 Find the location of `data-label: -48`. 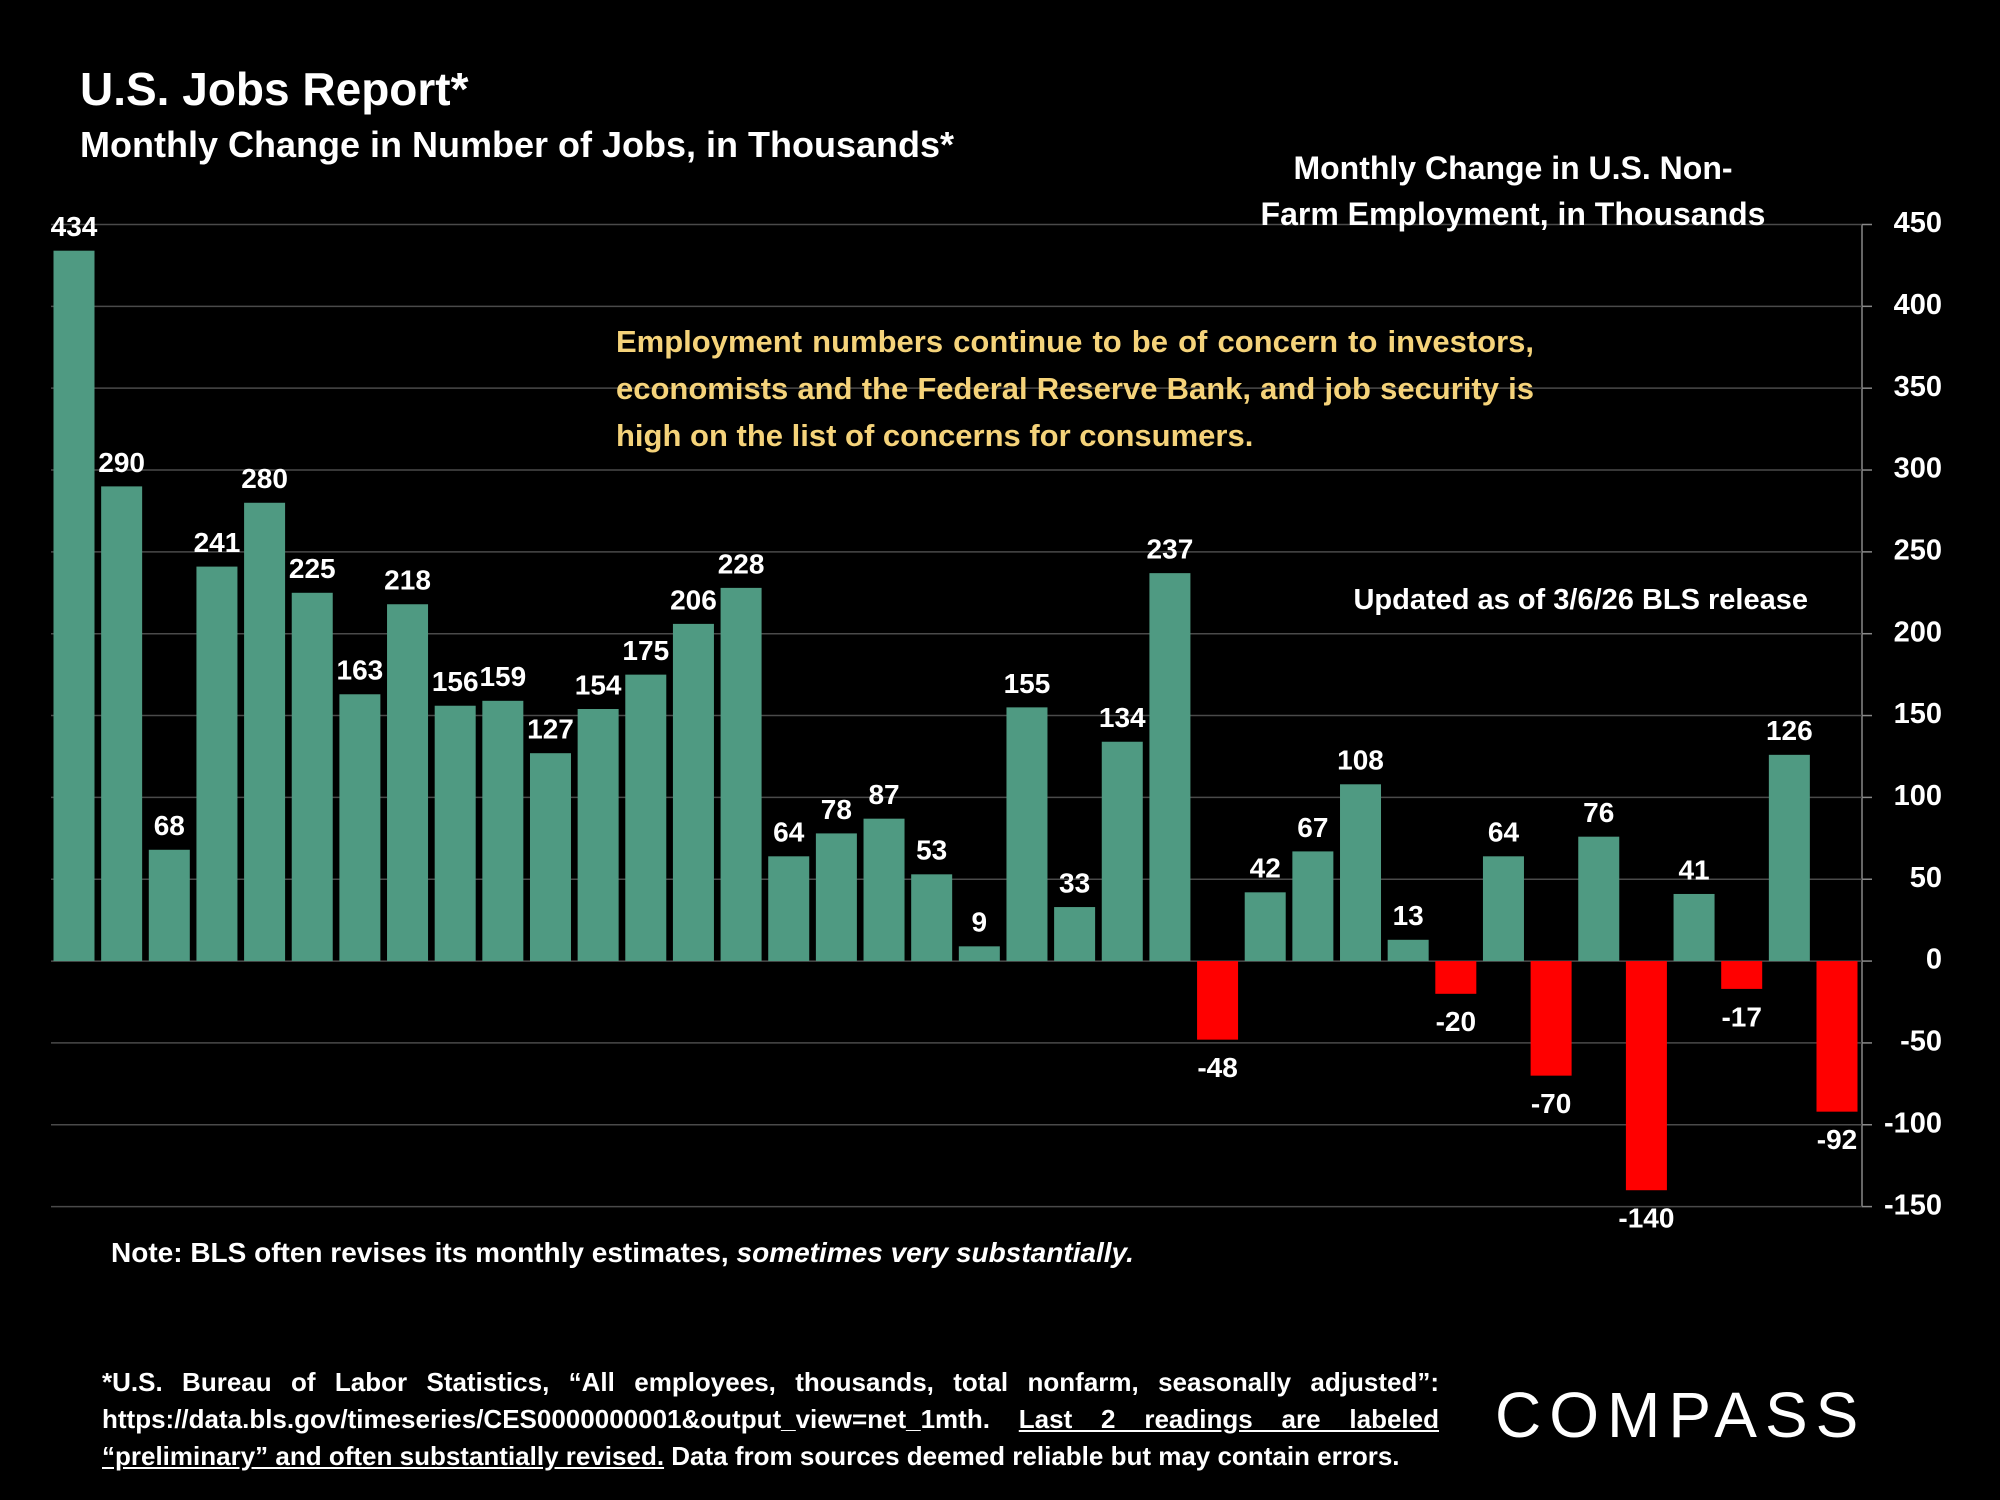

data-label: -48 is located at coordinates (1217, 1067).